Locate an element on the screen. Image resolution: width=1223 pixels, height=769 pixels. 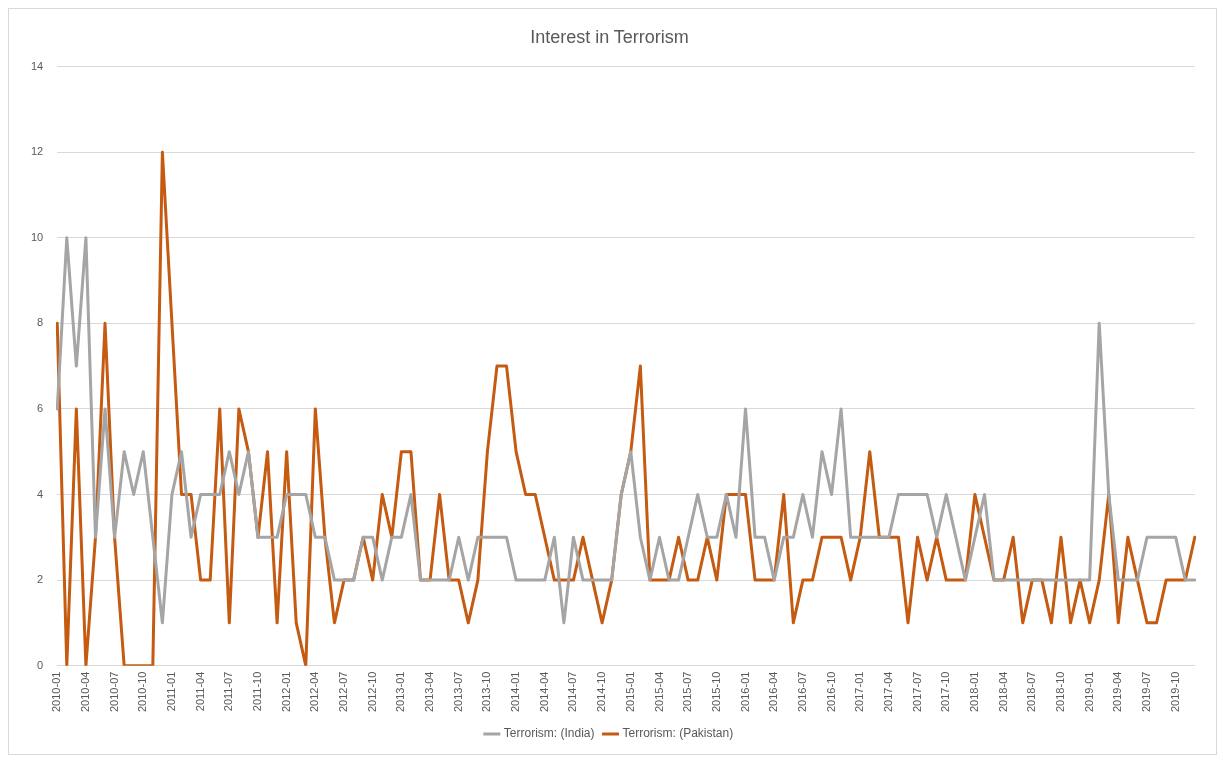
x-tick-label: 2010-10 is located at coordinates (142, 692).